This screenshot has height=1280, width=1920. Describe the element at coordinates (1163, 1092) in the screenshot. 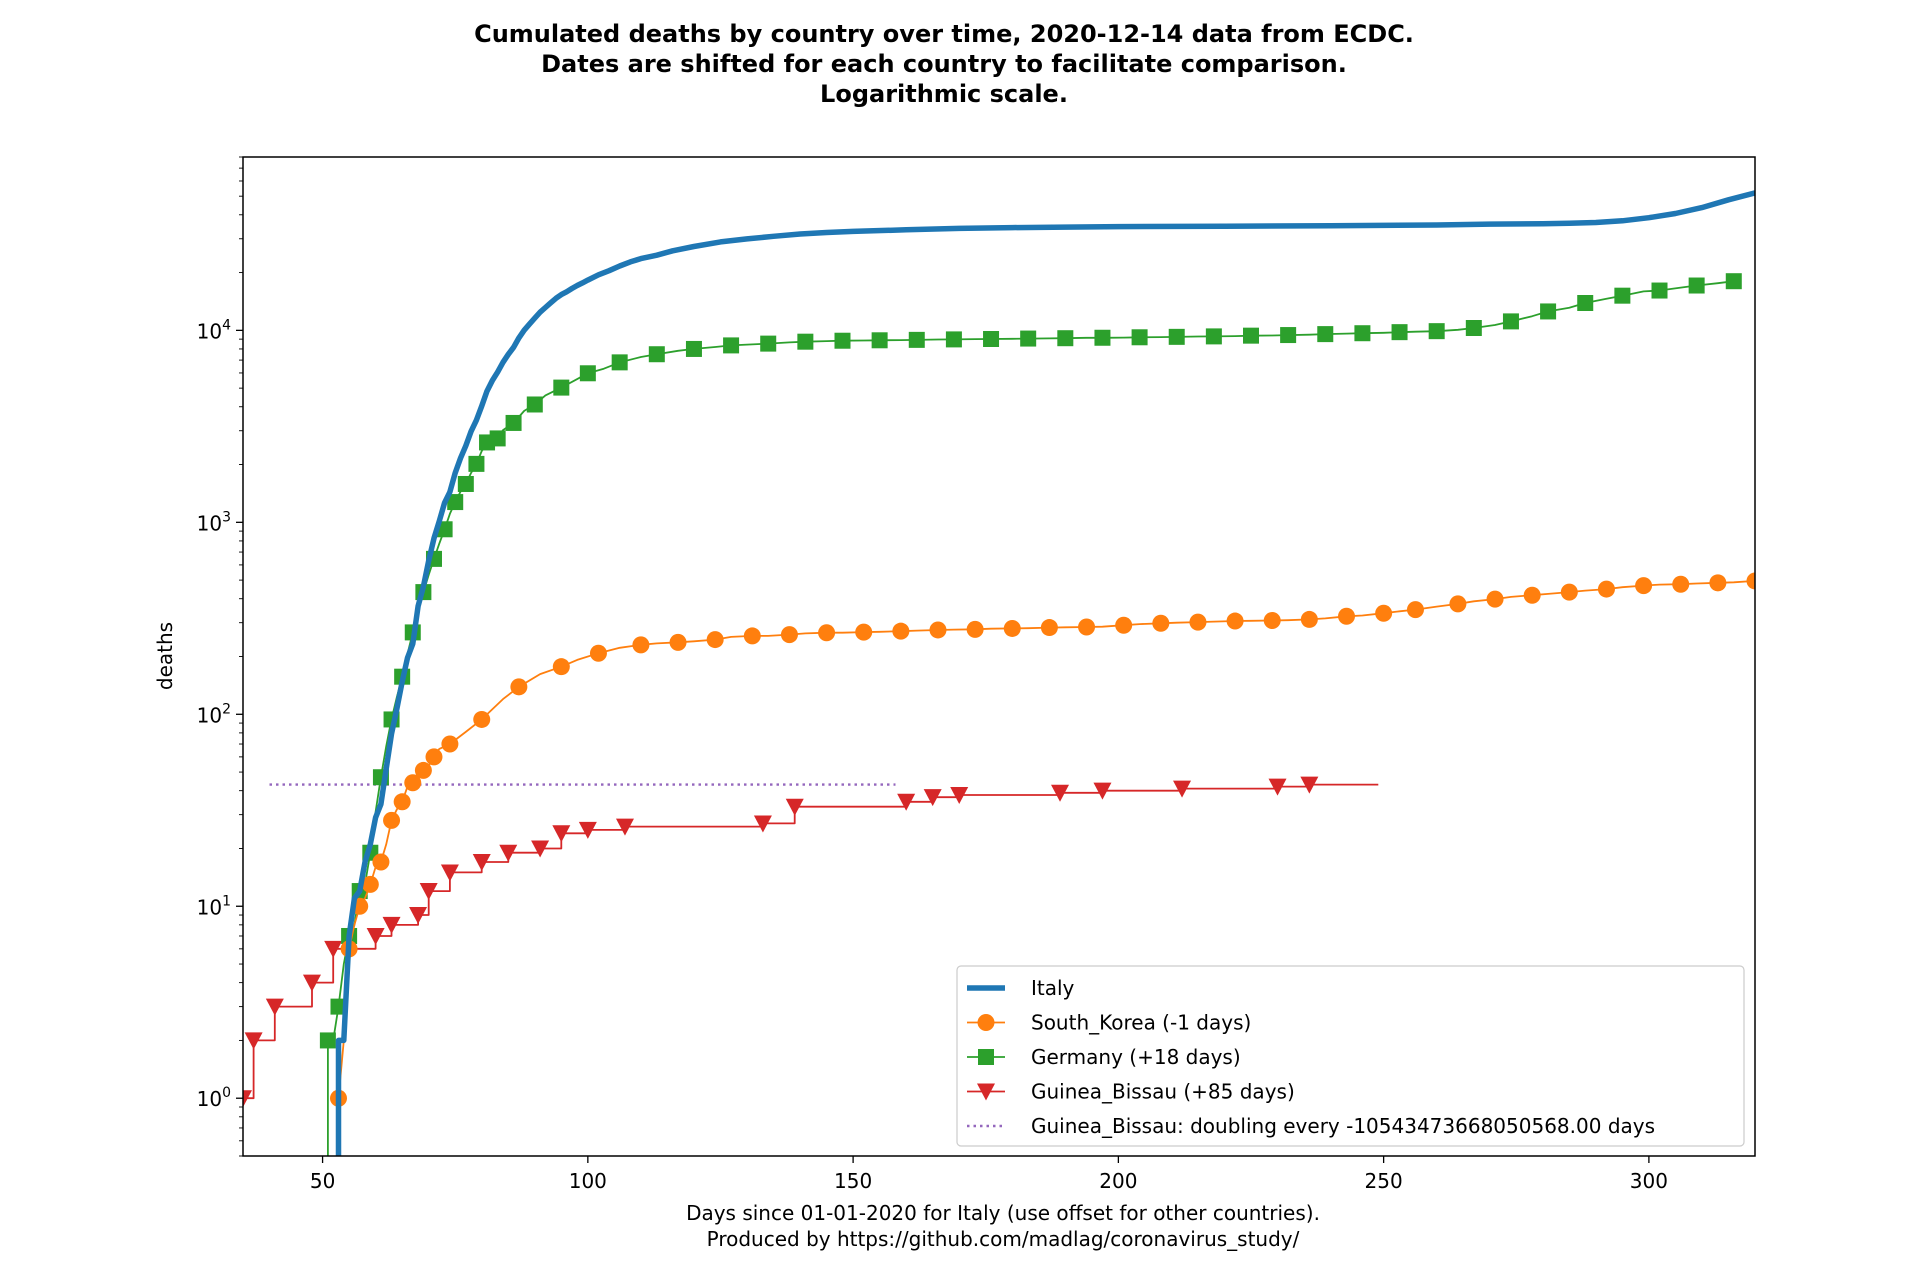

I see `legend-label: Guinea_Bissau (+85 days)` at that location.